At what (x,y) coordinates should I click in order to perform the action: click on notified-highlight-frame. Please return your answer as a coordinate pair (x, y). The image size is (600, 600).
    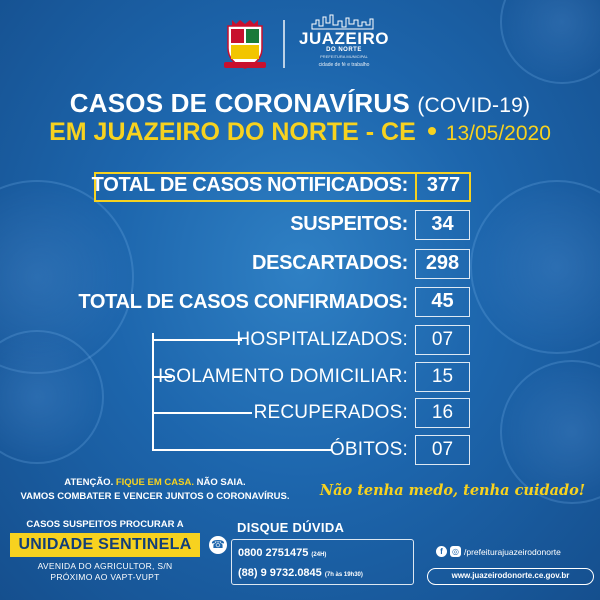
    Looking at the image, I should click on (282, 187).